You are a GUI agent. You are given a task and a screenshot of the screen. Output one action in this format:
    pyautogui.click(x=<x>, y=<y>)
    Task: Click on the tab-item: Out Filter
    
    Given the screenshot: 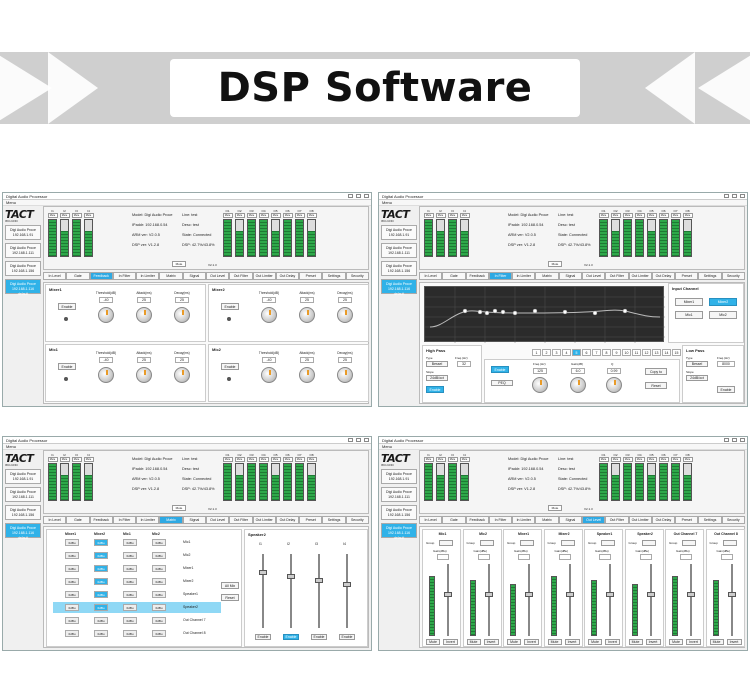 What is the action you would take?
    pyautogui.click(x=617, y=276)
    